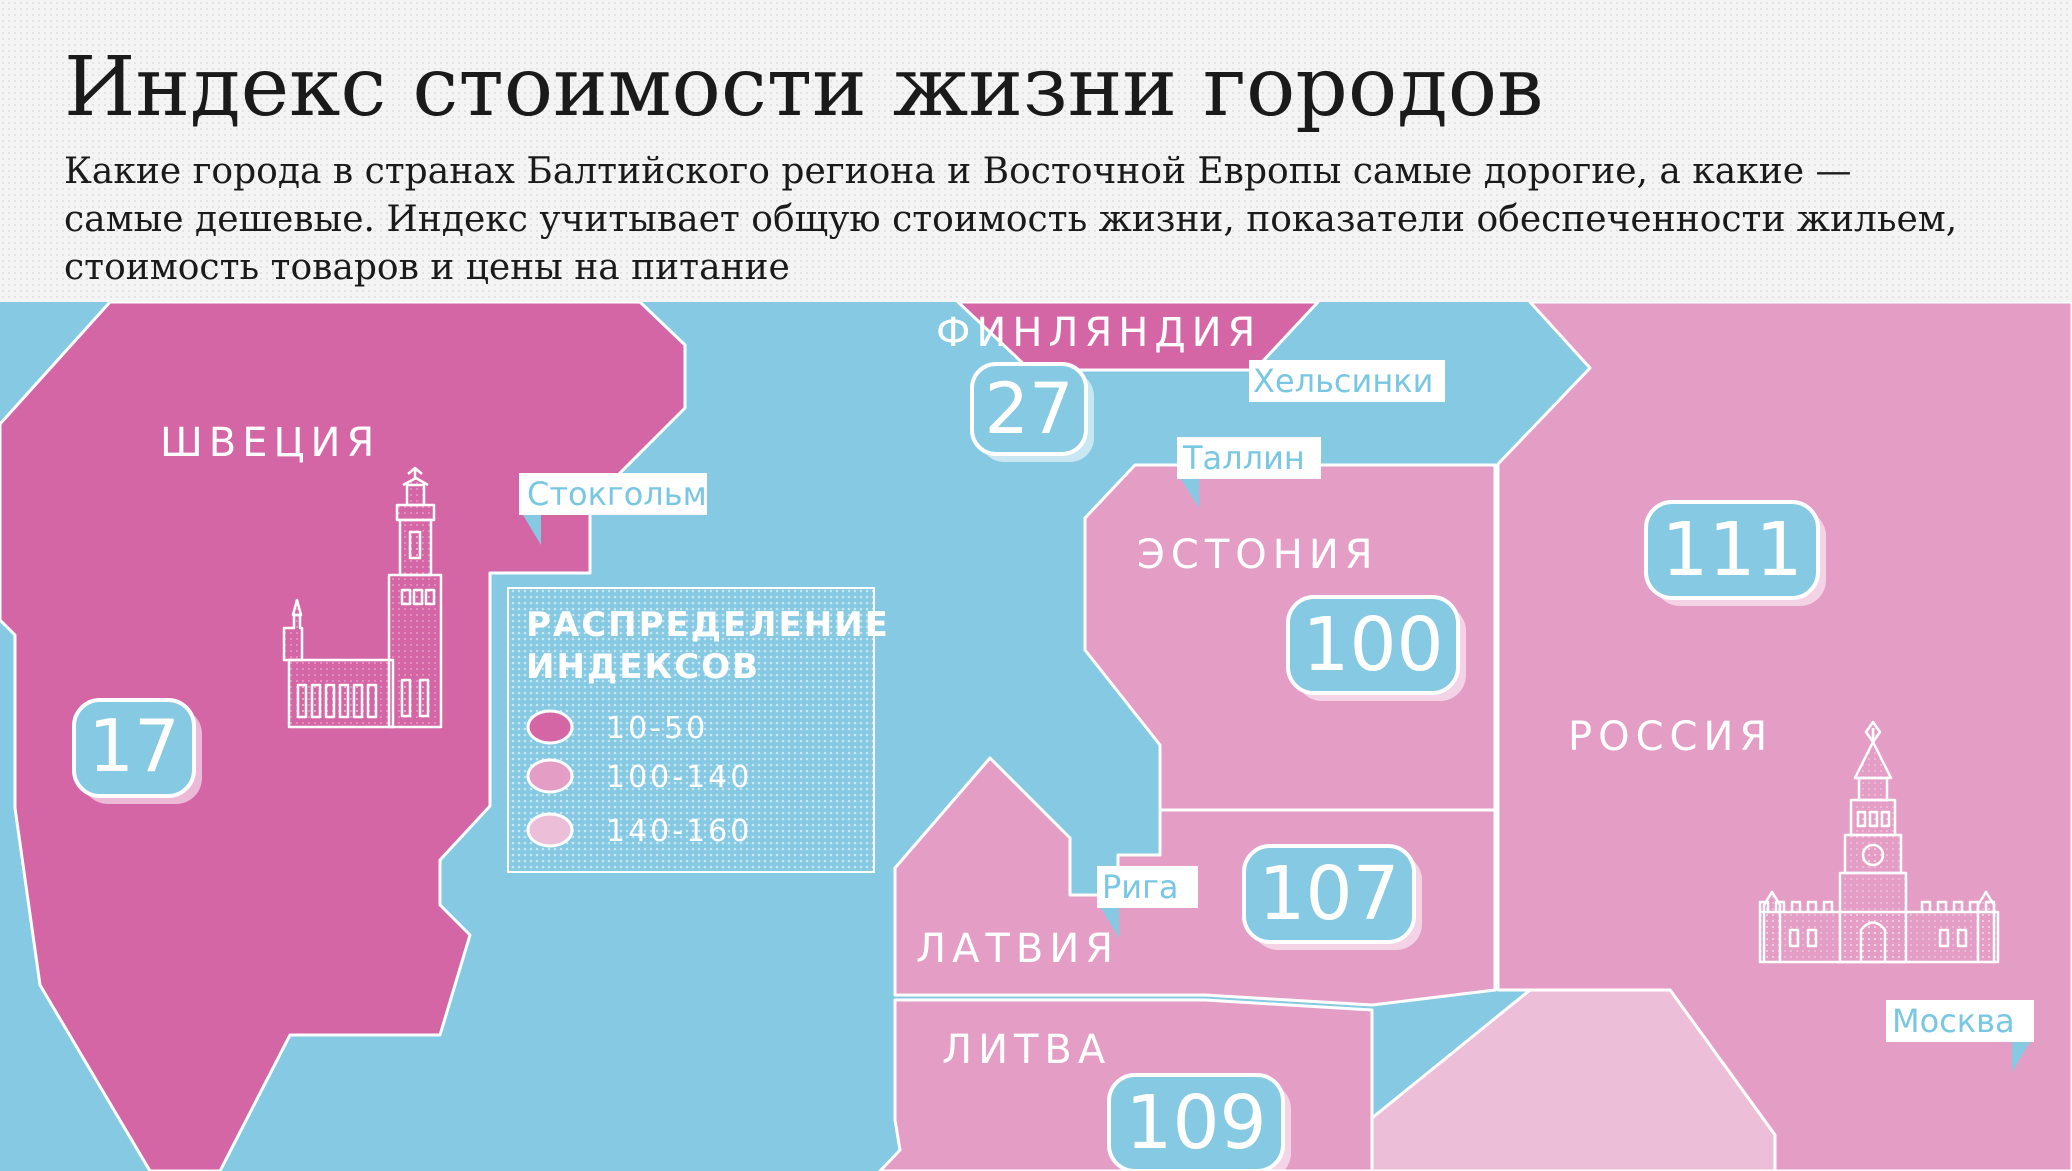 This screenshot has height=1171, width=2072. Describe the element at coordinates (1098, 333) in the screenshot. I see `country-name-finland: ФИНЛЯНДИЯ` at that location.